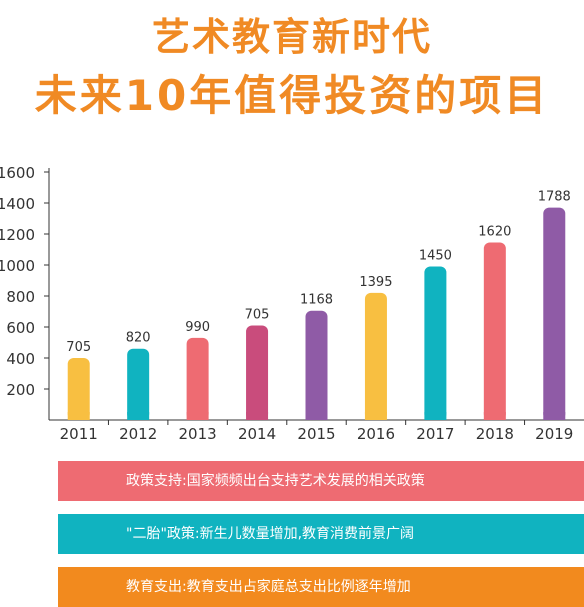 The height and width of the screenshot is (607, 584). What do you see at coordinates (554, 313) in the screenshot?
I see `bar-2019` at bounding box center [554, 313].